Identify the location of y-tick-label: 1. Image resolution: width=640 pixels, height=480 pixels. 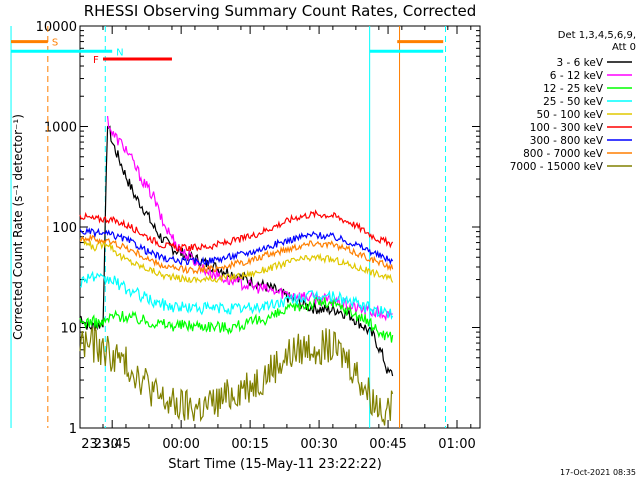
(73, 429).